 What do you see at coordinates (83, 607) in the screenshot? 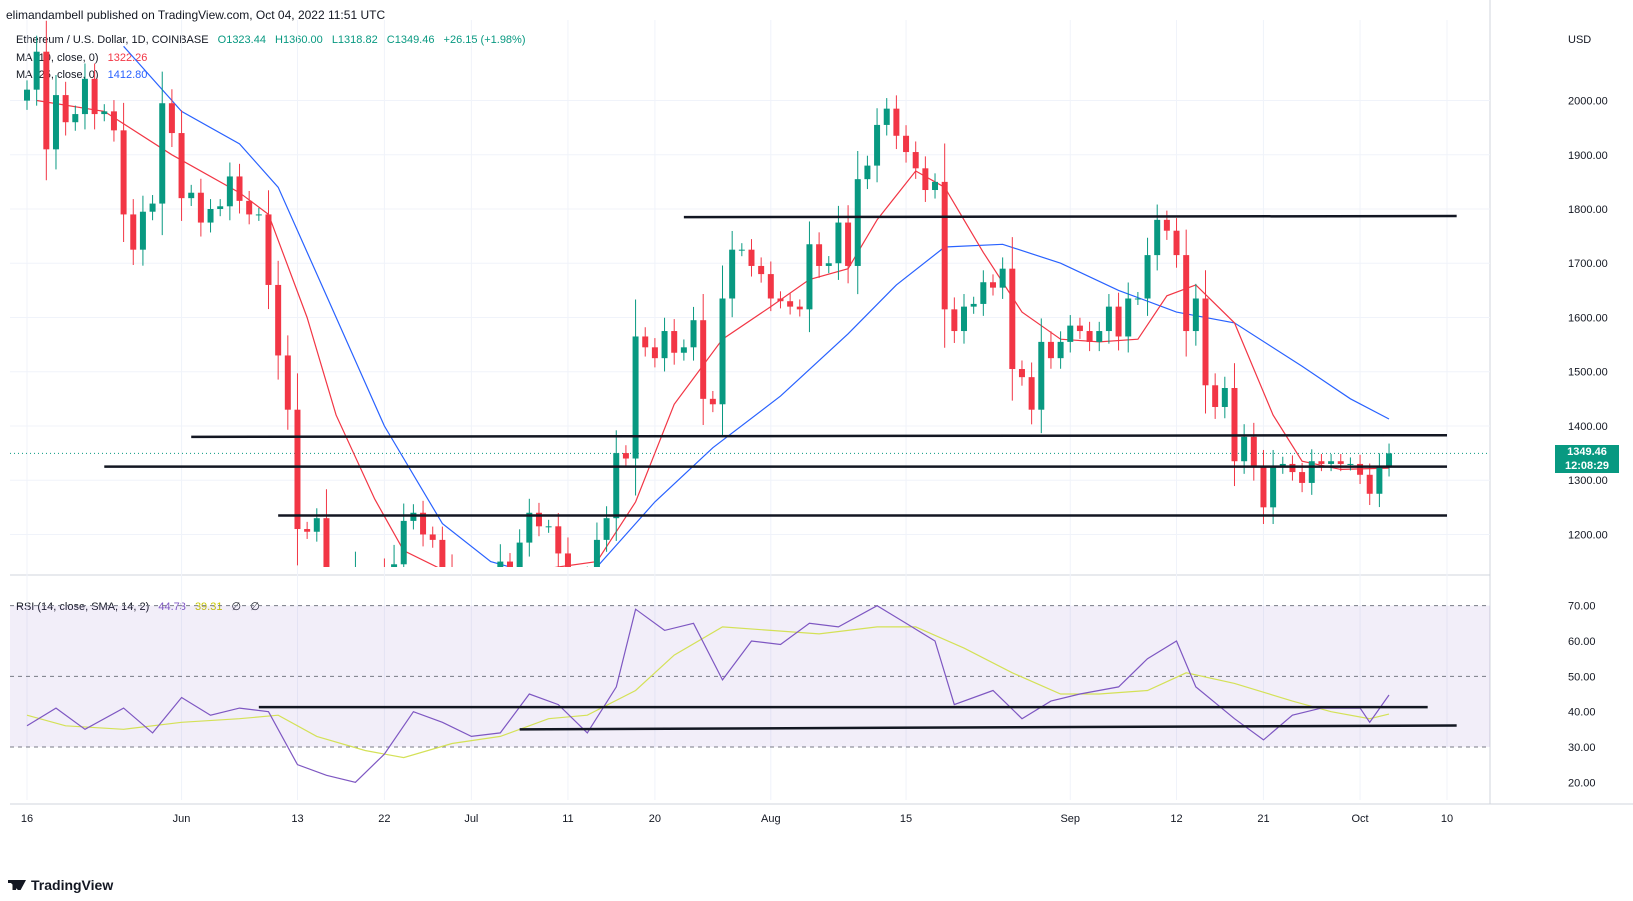
I see `rsi-label: RSI (14, close, SMA, 14, 2)` at bounding box center [83, 607].